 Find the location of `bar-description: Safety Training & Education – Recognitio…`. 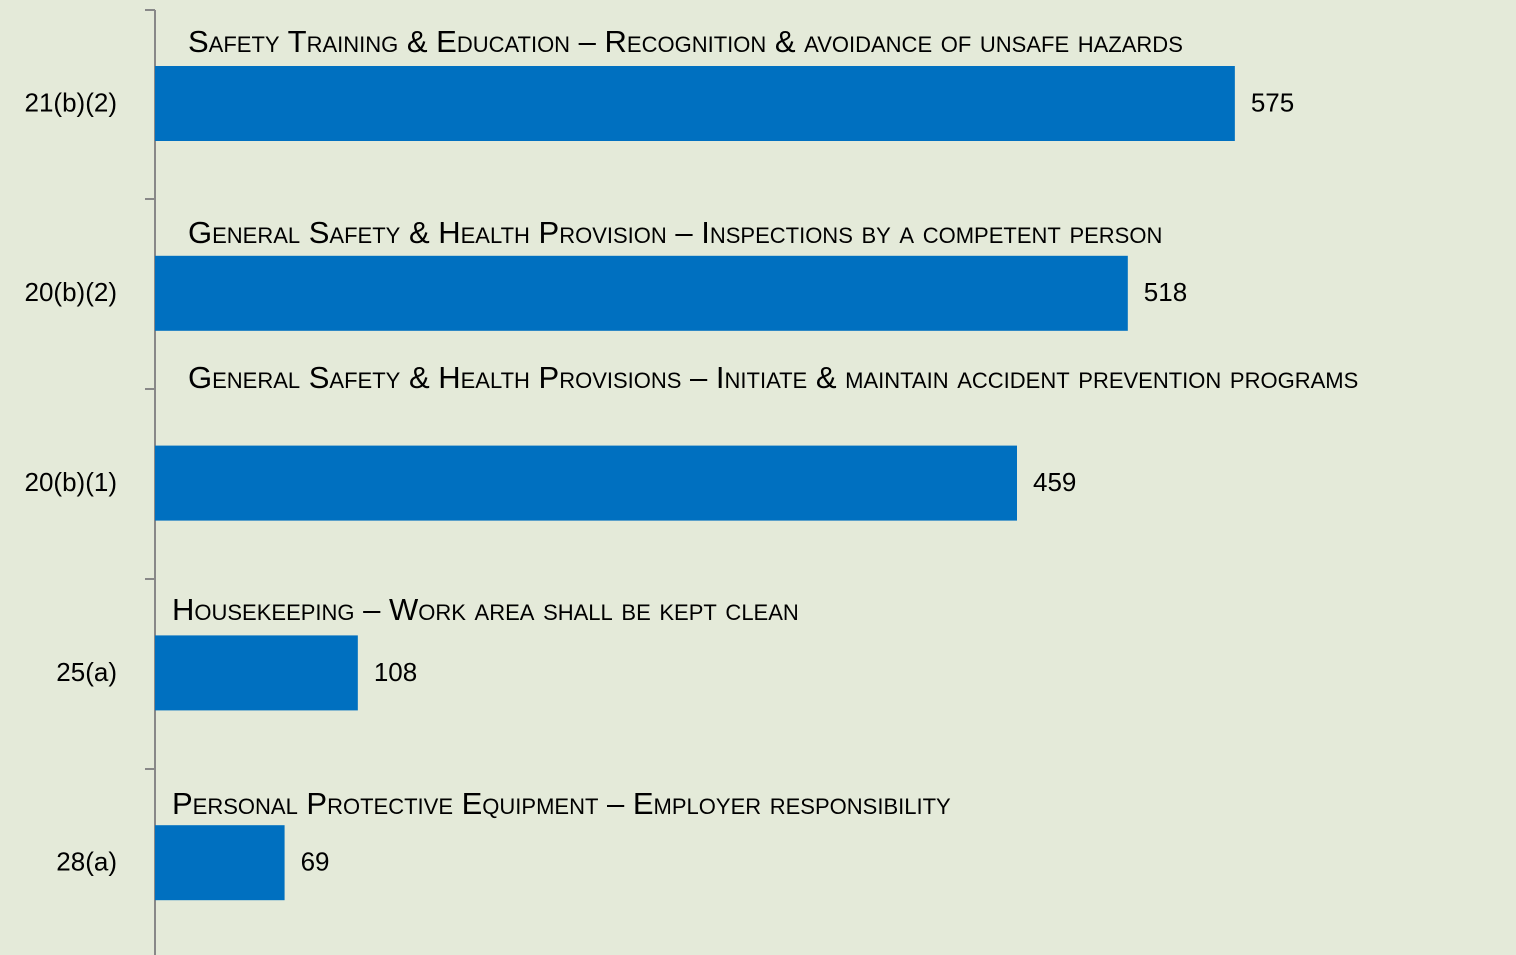

bar-description: Safety Training & Education – Recognitio… is located at coordinates (685, 41).